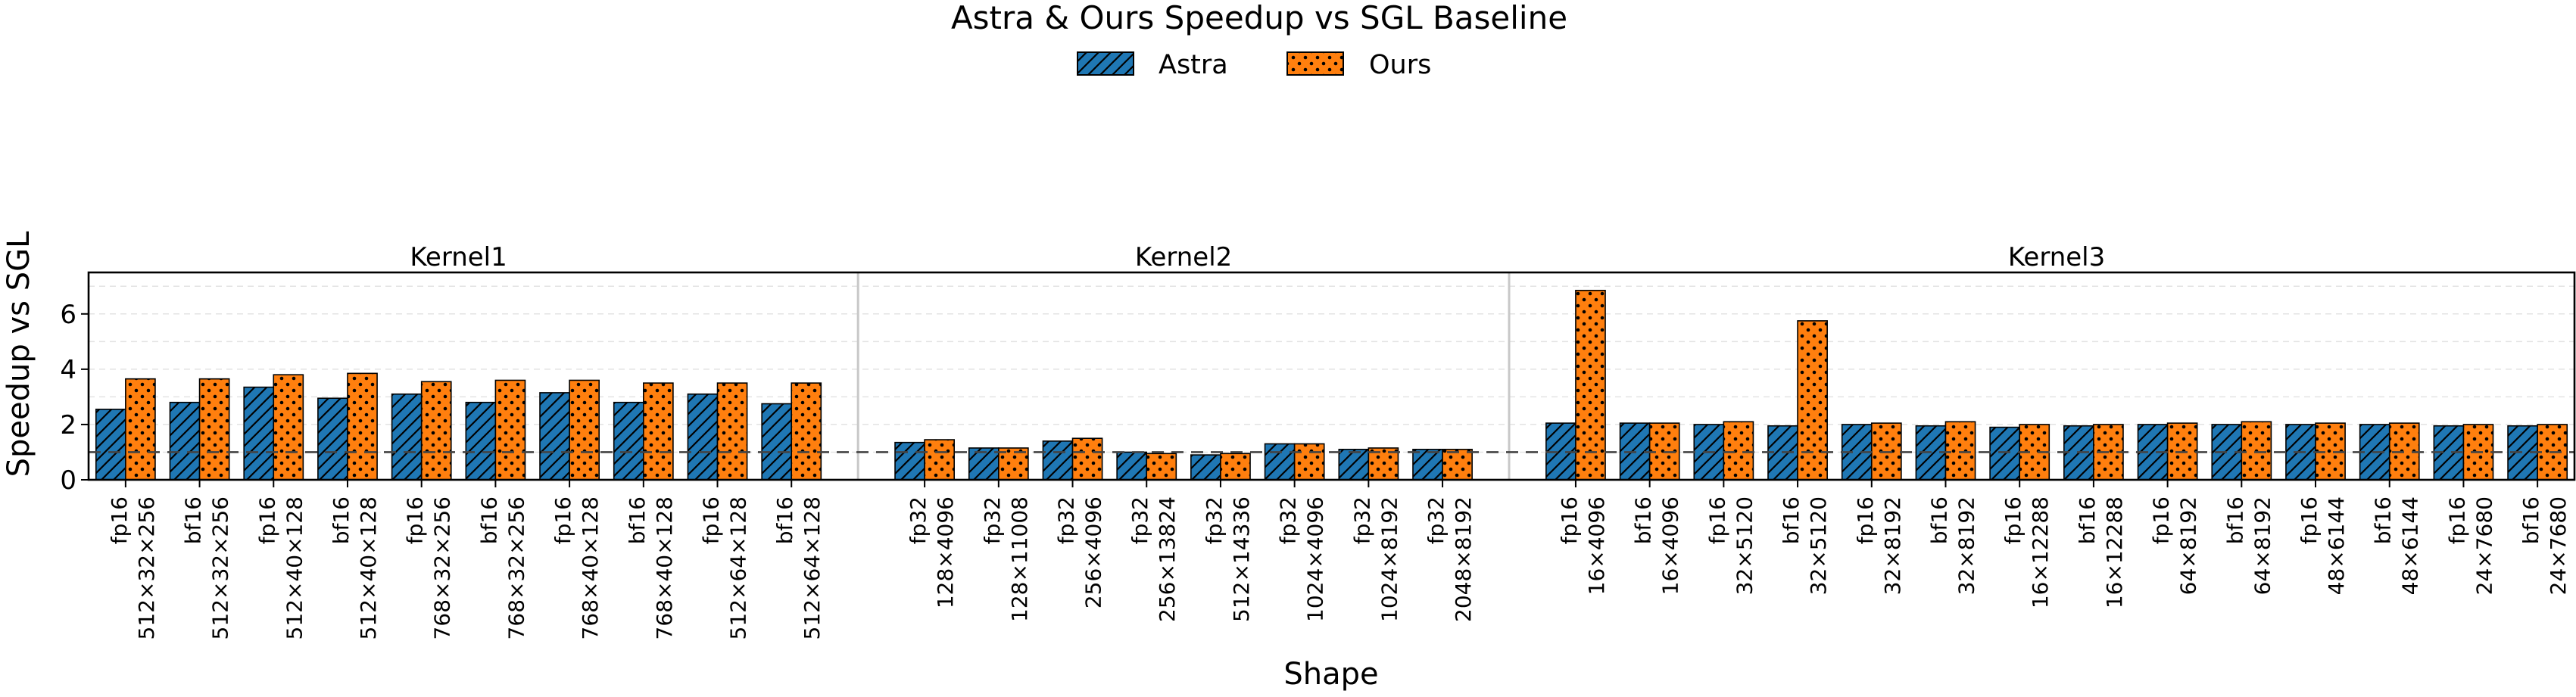 This screenshot has height=697, width=2576. What do you see at coordinates (68, 480) in the screenshot?
I see `y-tick-label: 0` at bounding box center [68, 480].